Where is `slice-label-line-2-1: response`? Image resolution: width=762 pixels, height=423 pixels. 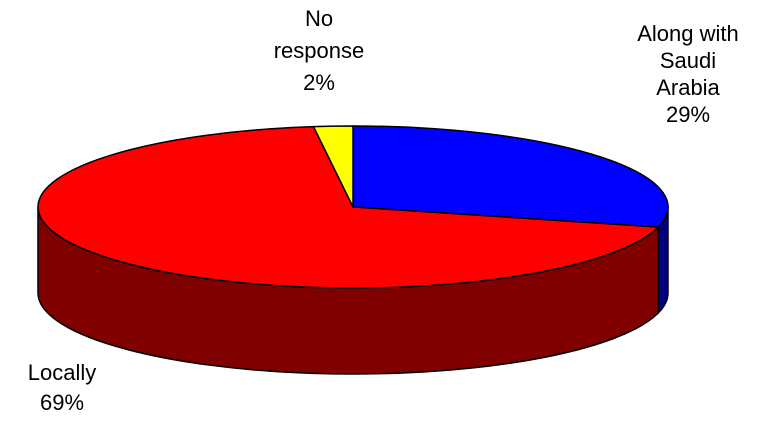
slice-label-line-2-1: response is located at coordinates (319, 50).